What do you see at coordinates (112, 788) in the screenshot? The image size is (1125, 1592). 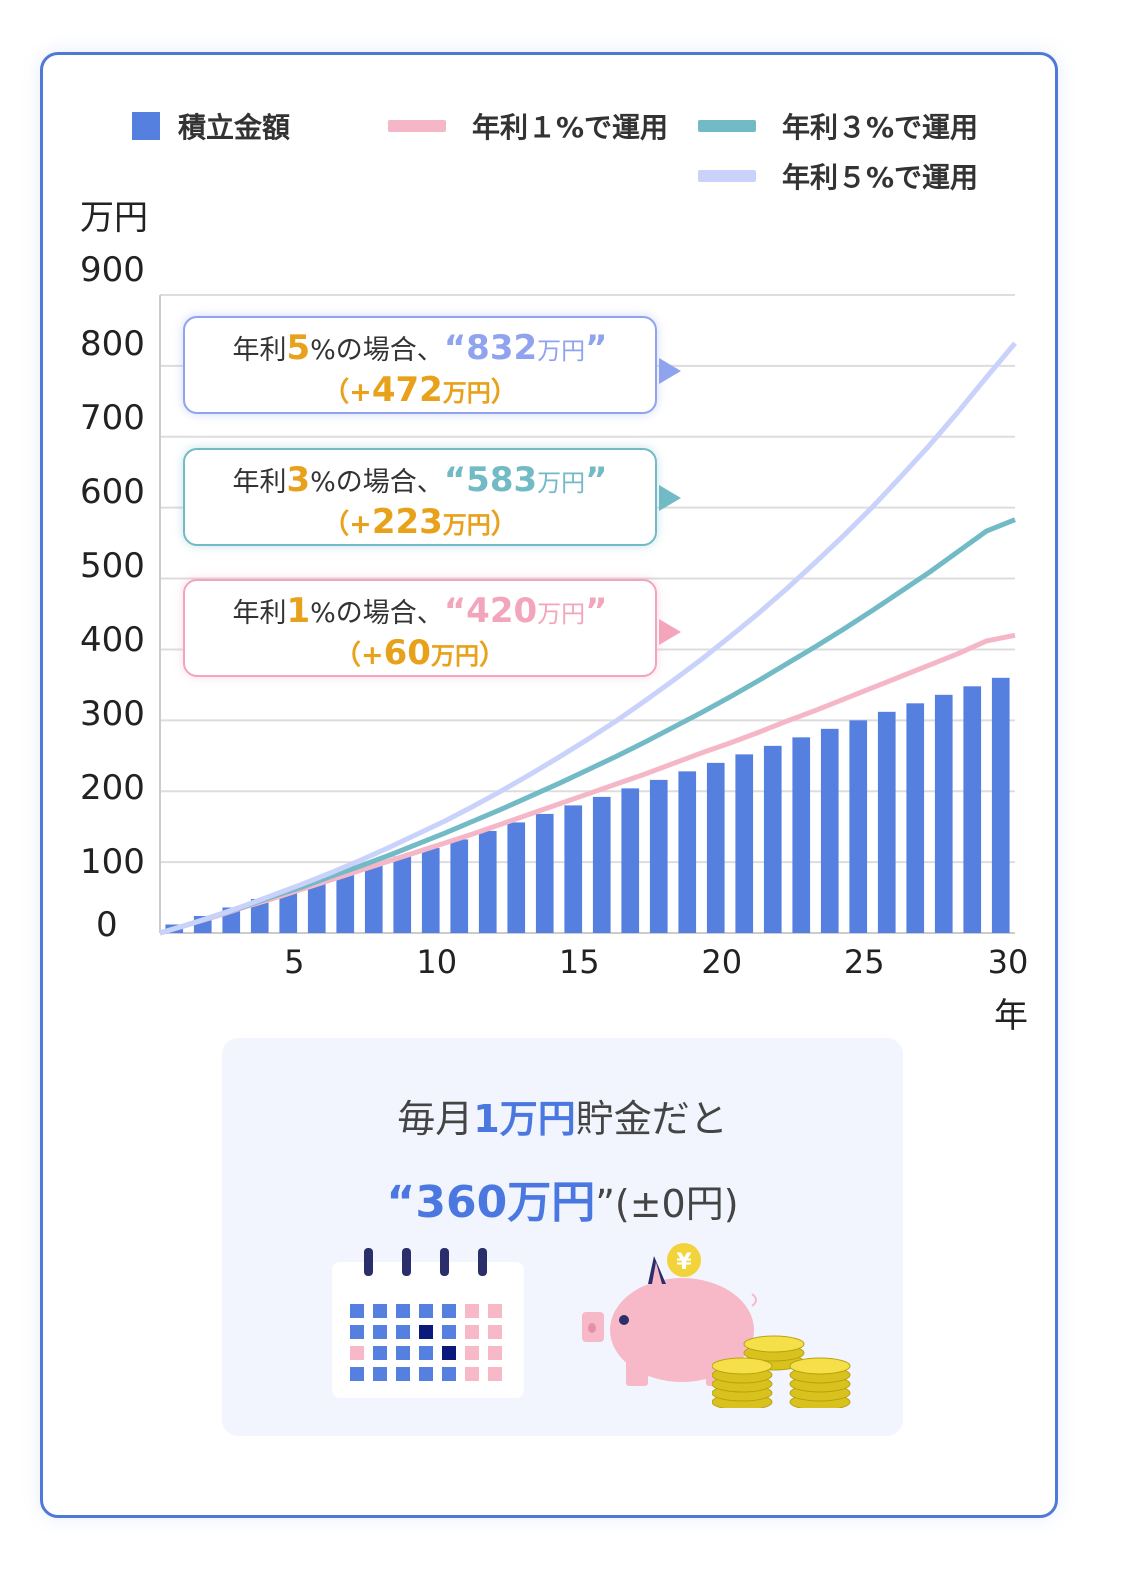 I see `y-tick-label: 200` at bounding box center [112, 788].